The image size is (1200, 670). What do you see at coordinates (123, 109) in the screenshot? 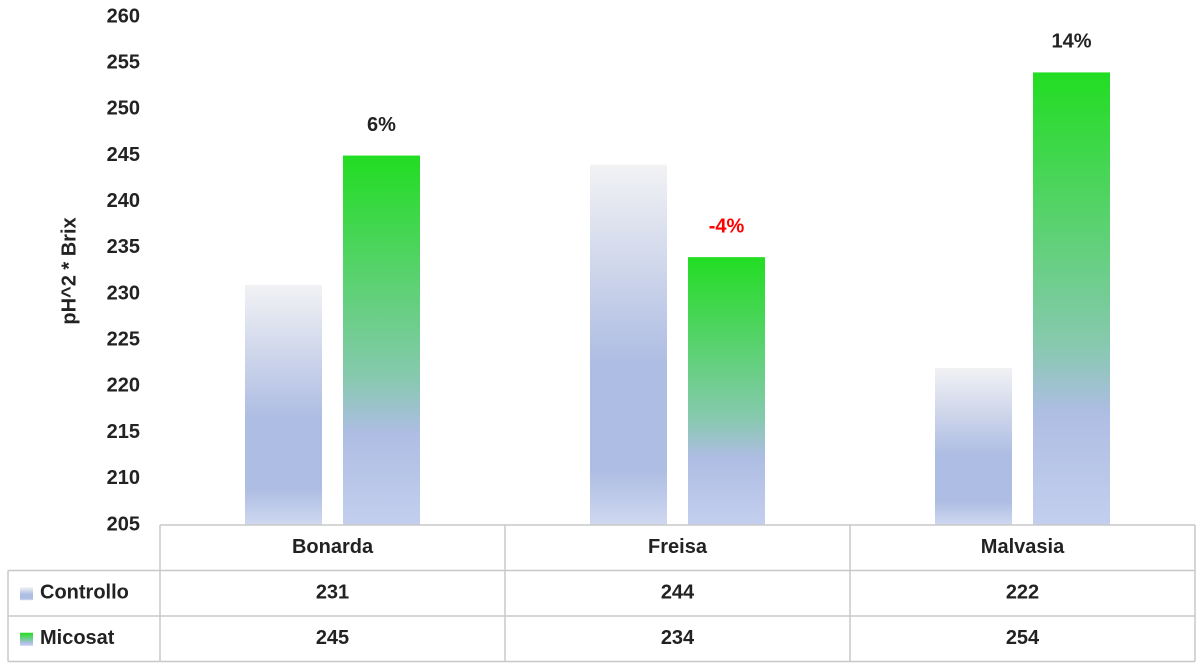
I see `y-tick-label: 250` at bounding box center [123, 109].